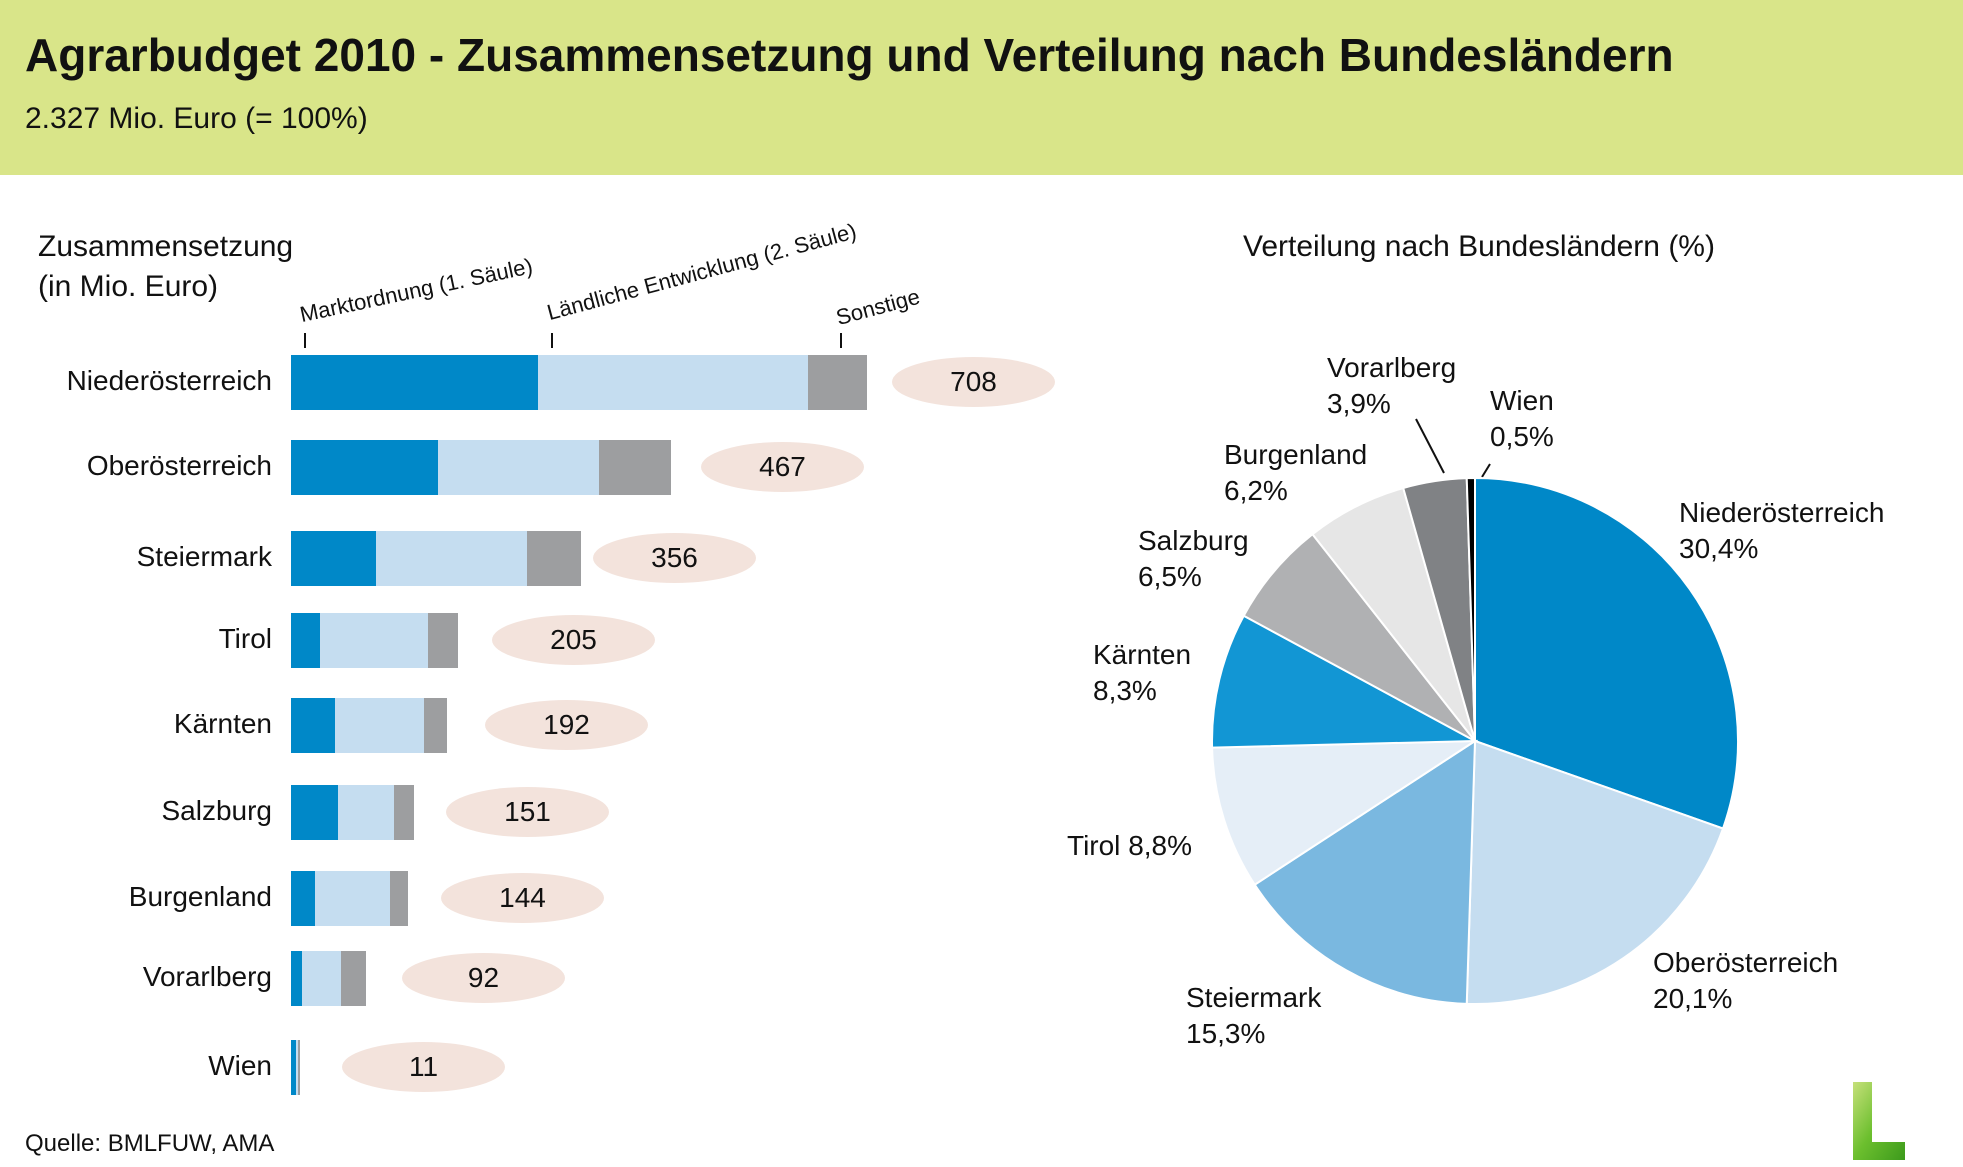 The width and height of the screenshot is (1963, 1167). What do you see at coordinates (1345, 681) in the screenshot?
I see `pie-slice-kärnten` at bounding box center [1345, 681].